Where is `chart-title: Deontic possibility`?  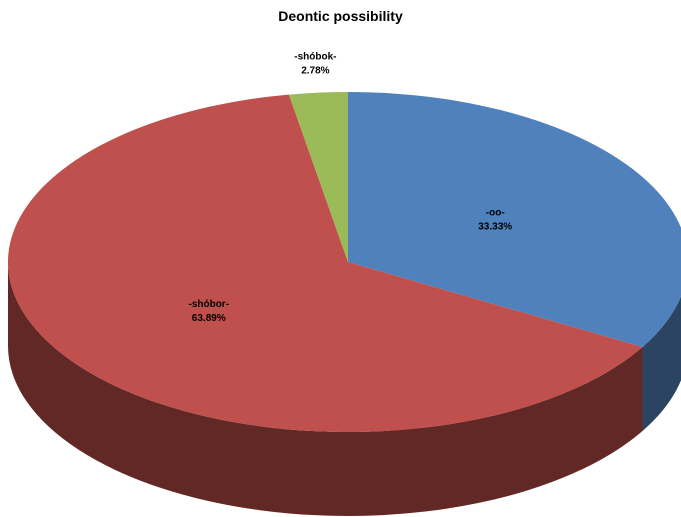 chart-title: Deontic possibility is located at coordinates (340, 16).